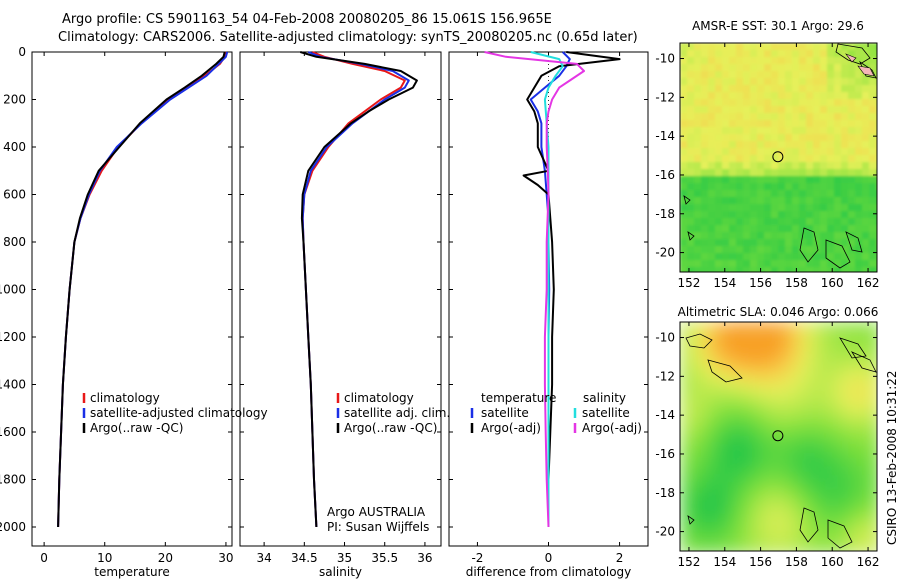  What do you see at coordinates (571, 289) in the screenshot?
I see `series-line-temp-argo` at bounding box center [571, 289].